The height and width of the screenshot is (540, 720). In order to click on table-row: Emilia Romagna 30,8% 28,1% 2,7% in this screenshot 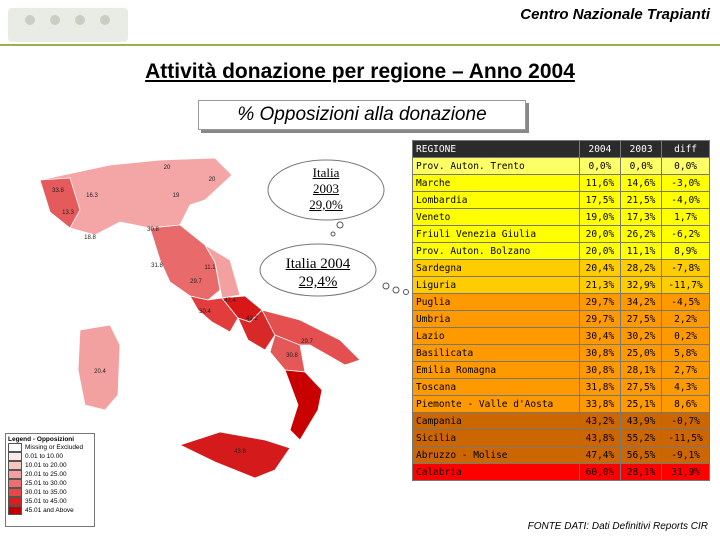, I will do `click(561, 370)`.